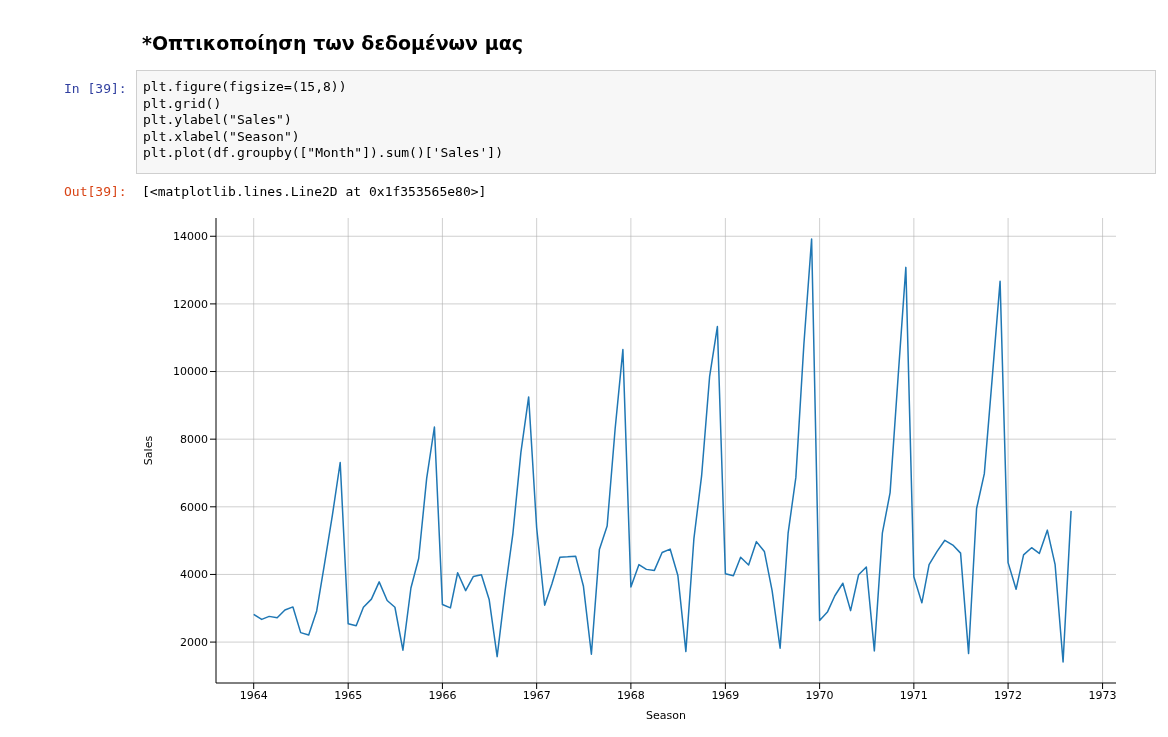 This screenshot has height=737, width=1168. I want to click on x-tick-label: 1964, so click(253, 695).